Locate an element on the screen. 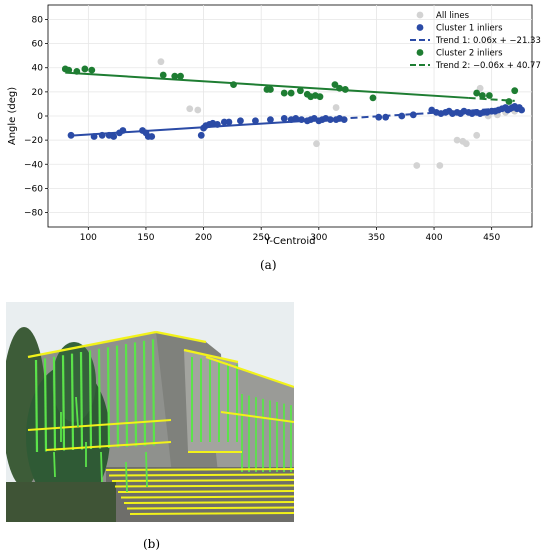 The height and width of the screenshot is (559, 550). y-tick-label: −60 is located at coordinates (33, 189).